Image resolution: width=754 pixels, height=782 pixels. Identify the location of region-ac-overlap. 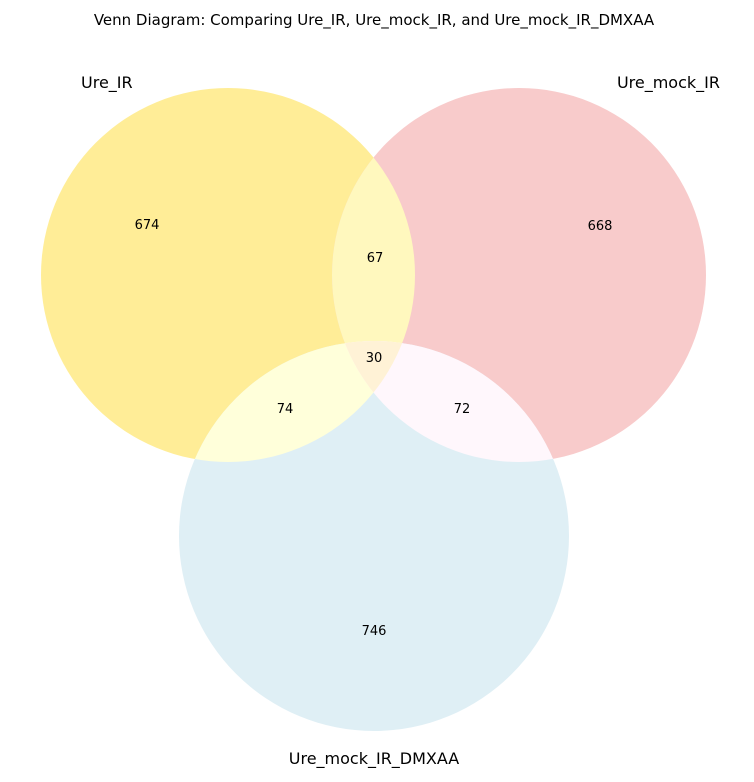
(297, 401).